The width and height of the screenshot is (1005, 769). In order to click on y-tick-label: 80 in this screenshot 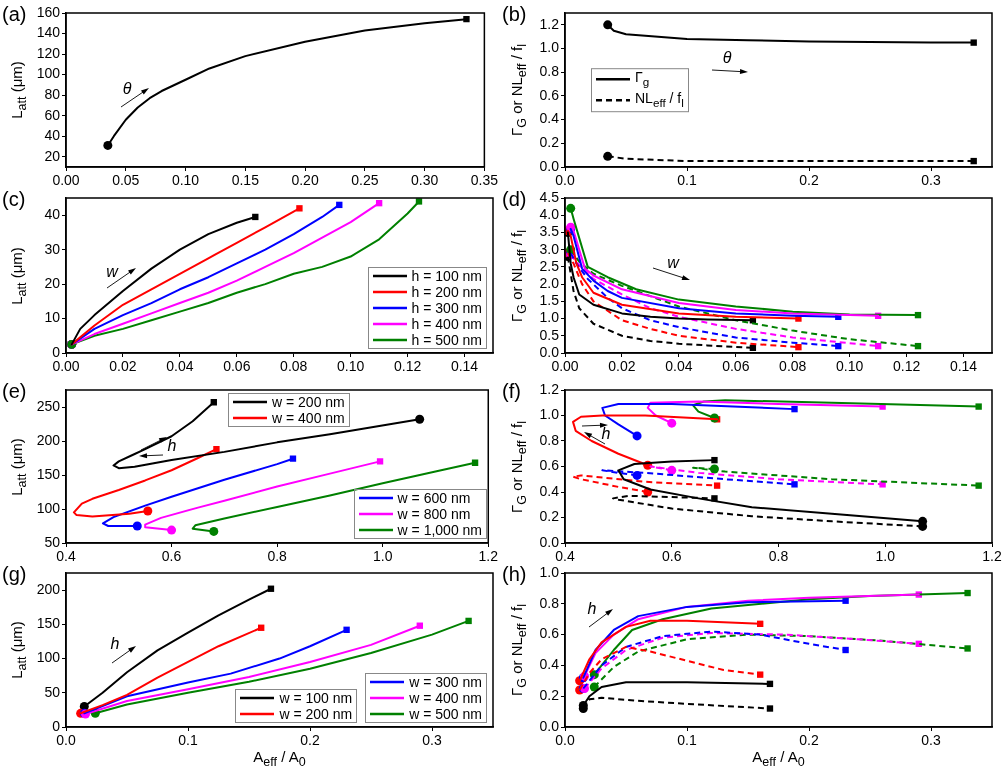, I will do `click(52, 93)`.